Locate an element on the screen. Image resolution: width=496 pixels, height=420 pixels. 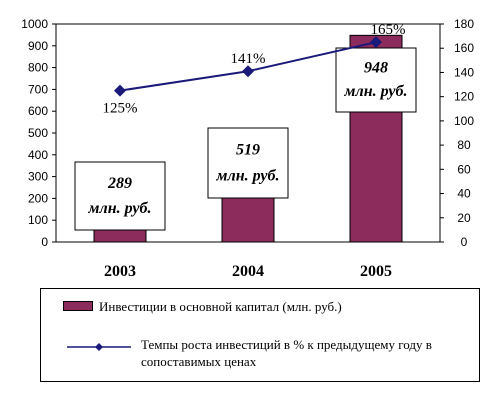
y-left-tick-label: 400 is located at coordinates (38, 155).